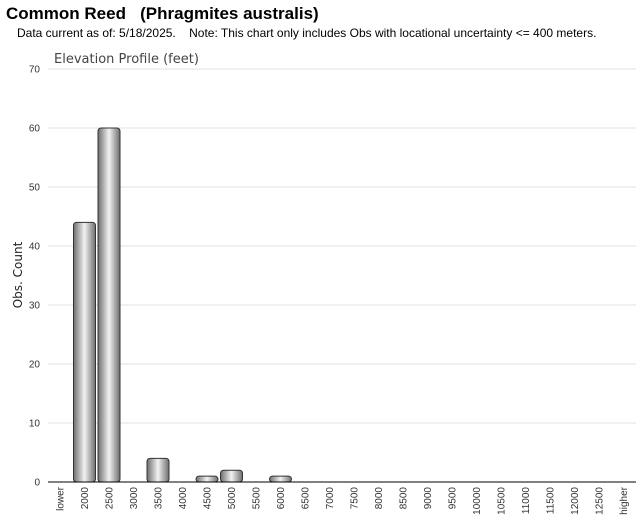 The image size is (640, 523). Describe the element at coordinates (306, 498) in the screenshot. I see `x-tick-label: 6500` at that location.